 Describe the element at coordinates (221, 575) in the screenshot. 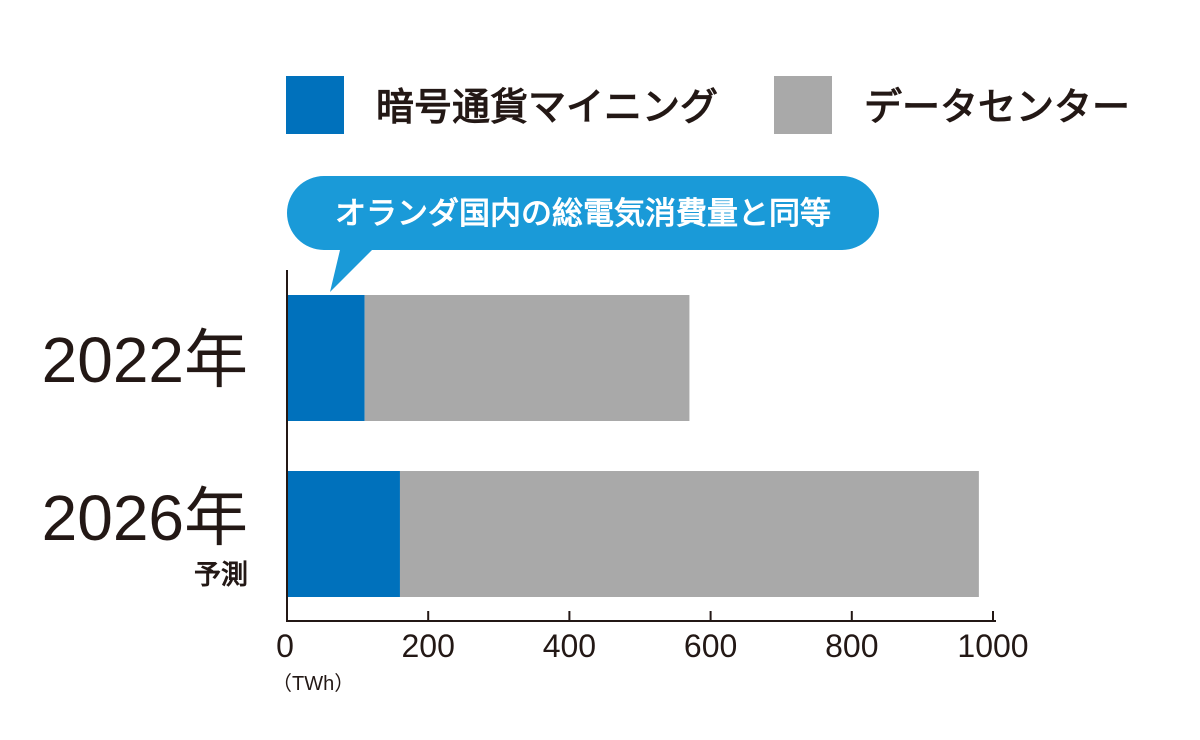

I see `category-note-forecast: 予測` at that location.